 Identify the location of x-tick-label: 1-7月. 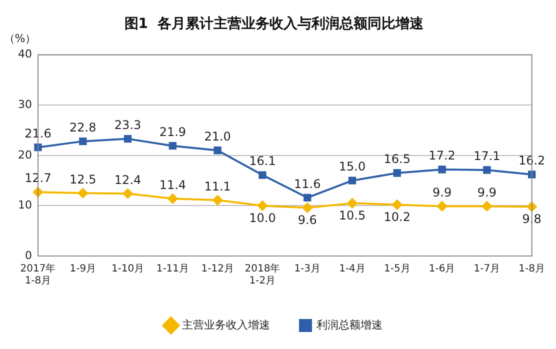
(487, 269).